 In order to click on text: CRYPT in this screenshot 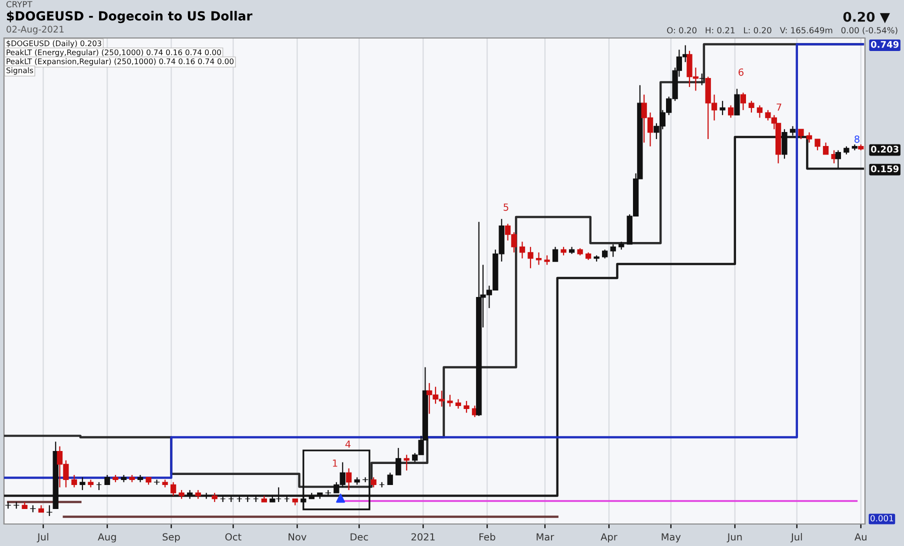, I will do `click(19, 4)`.